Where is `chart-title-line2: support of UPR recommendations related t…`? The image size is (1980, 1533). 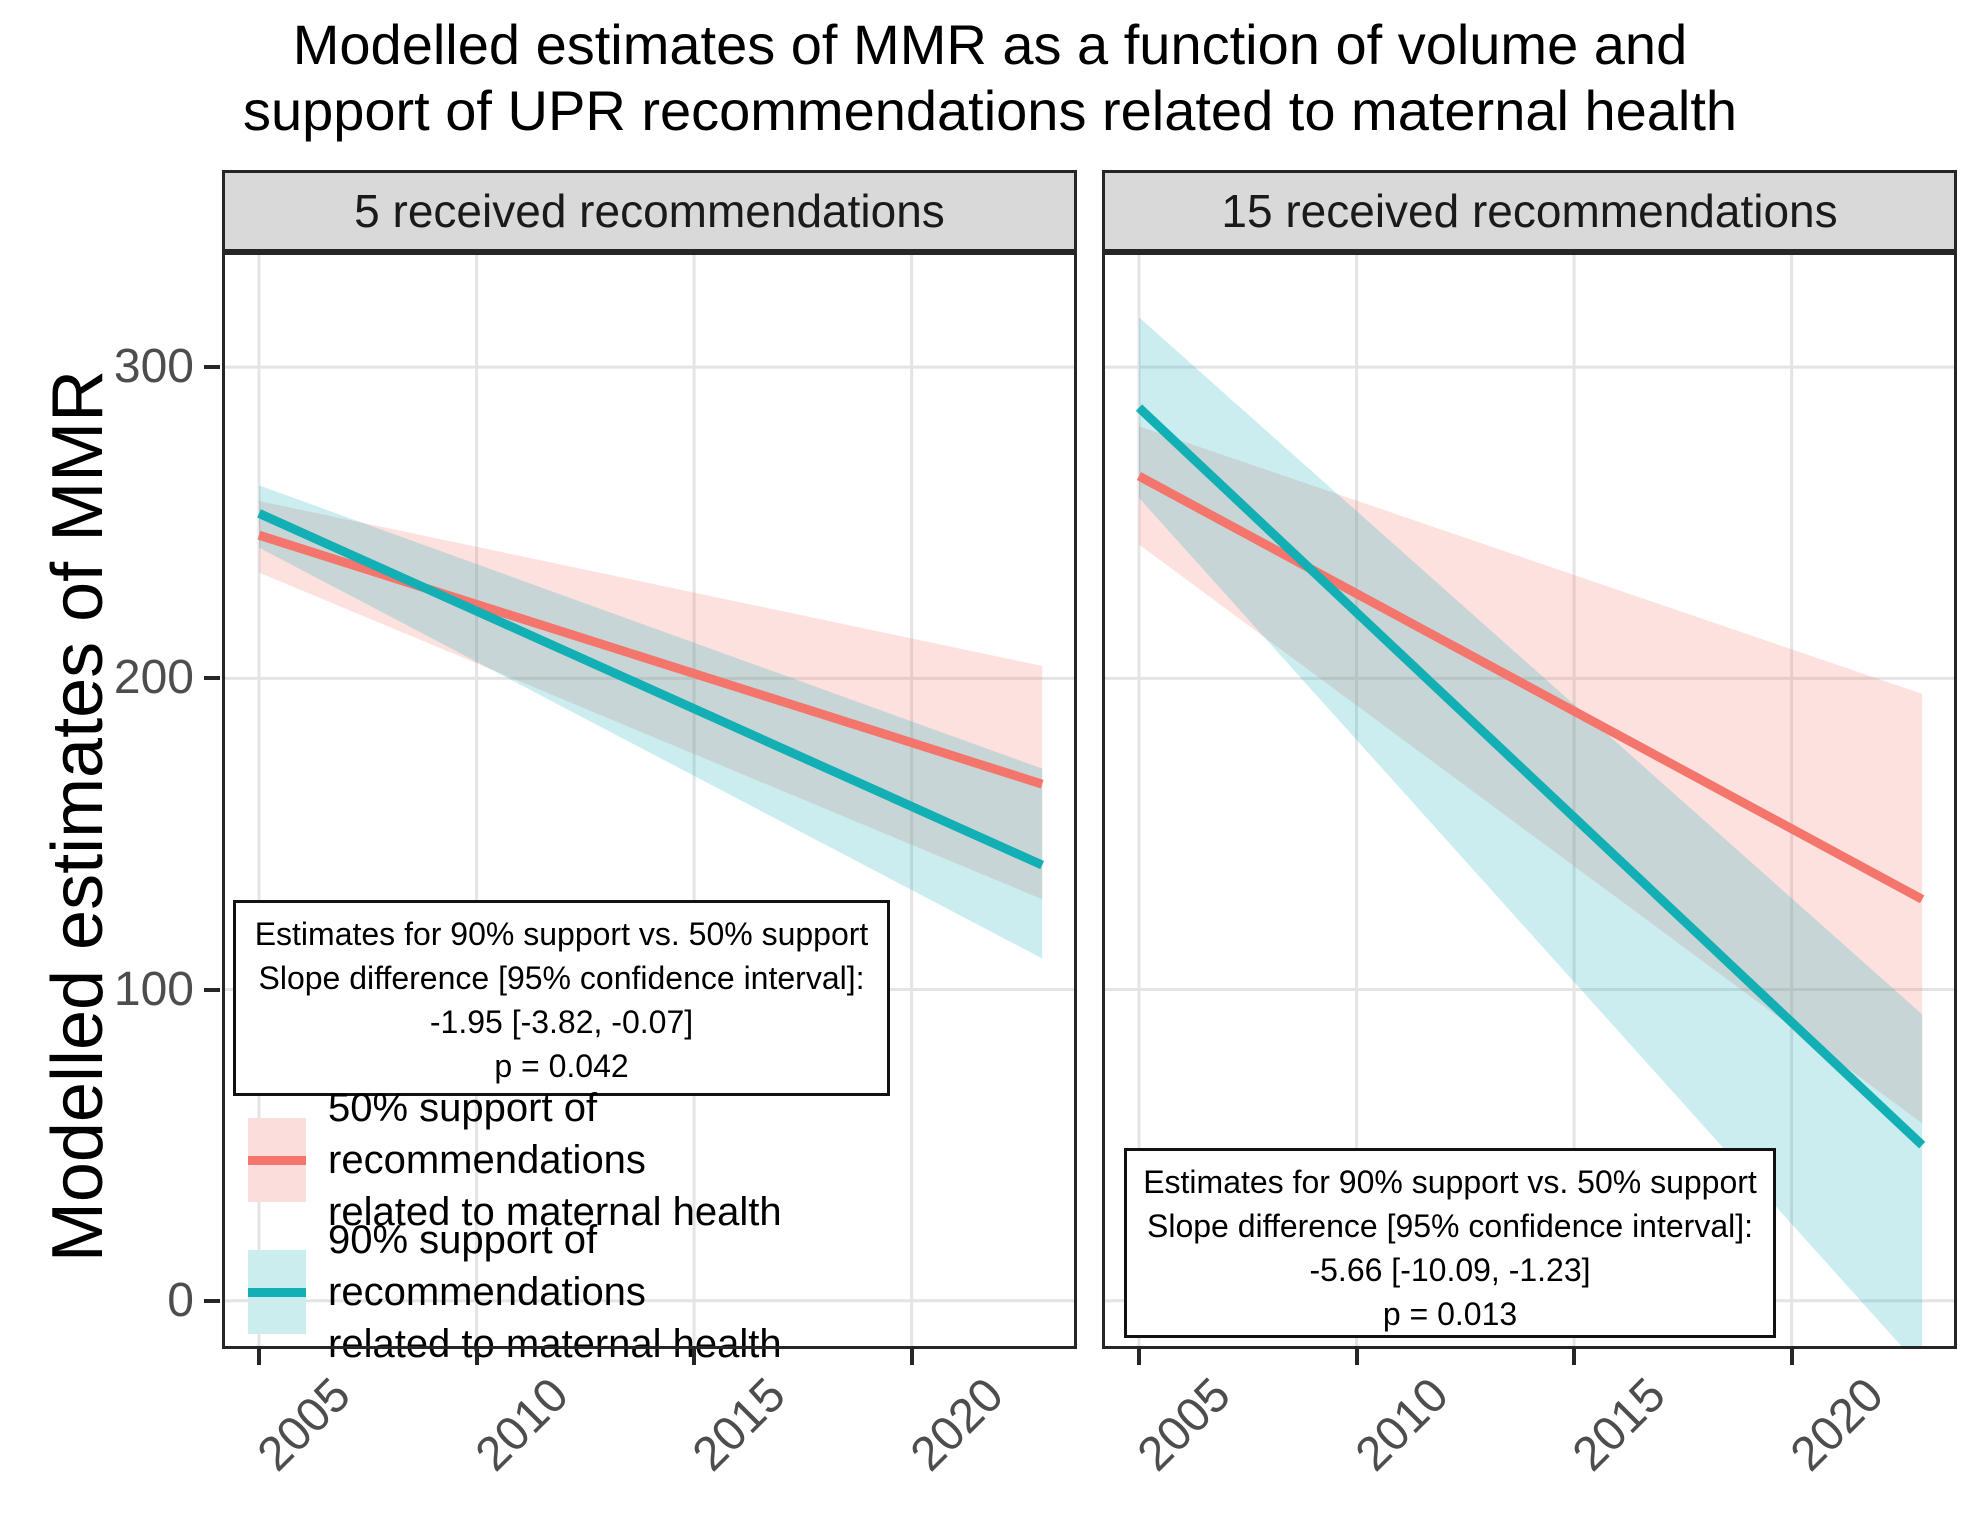
chart-title-line2: support of UPR recommendations related t… is located at coordinates (990, 110).